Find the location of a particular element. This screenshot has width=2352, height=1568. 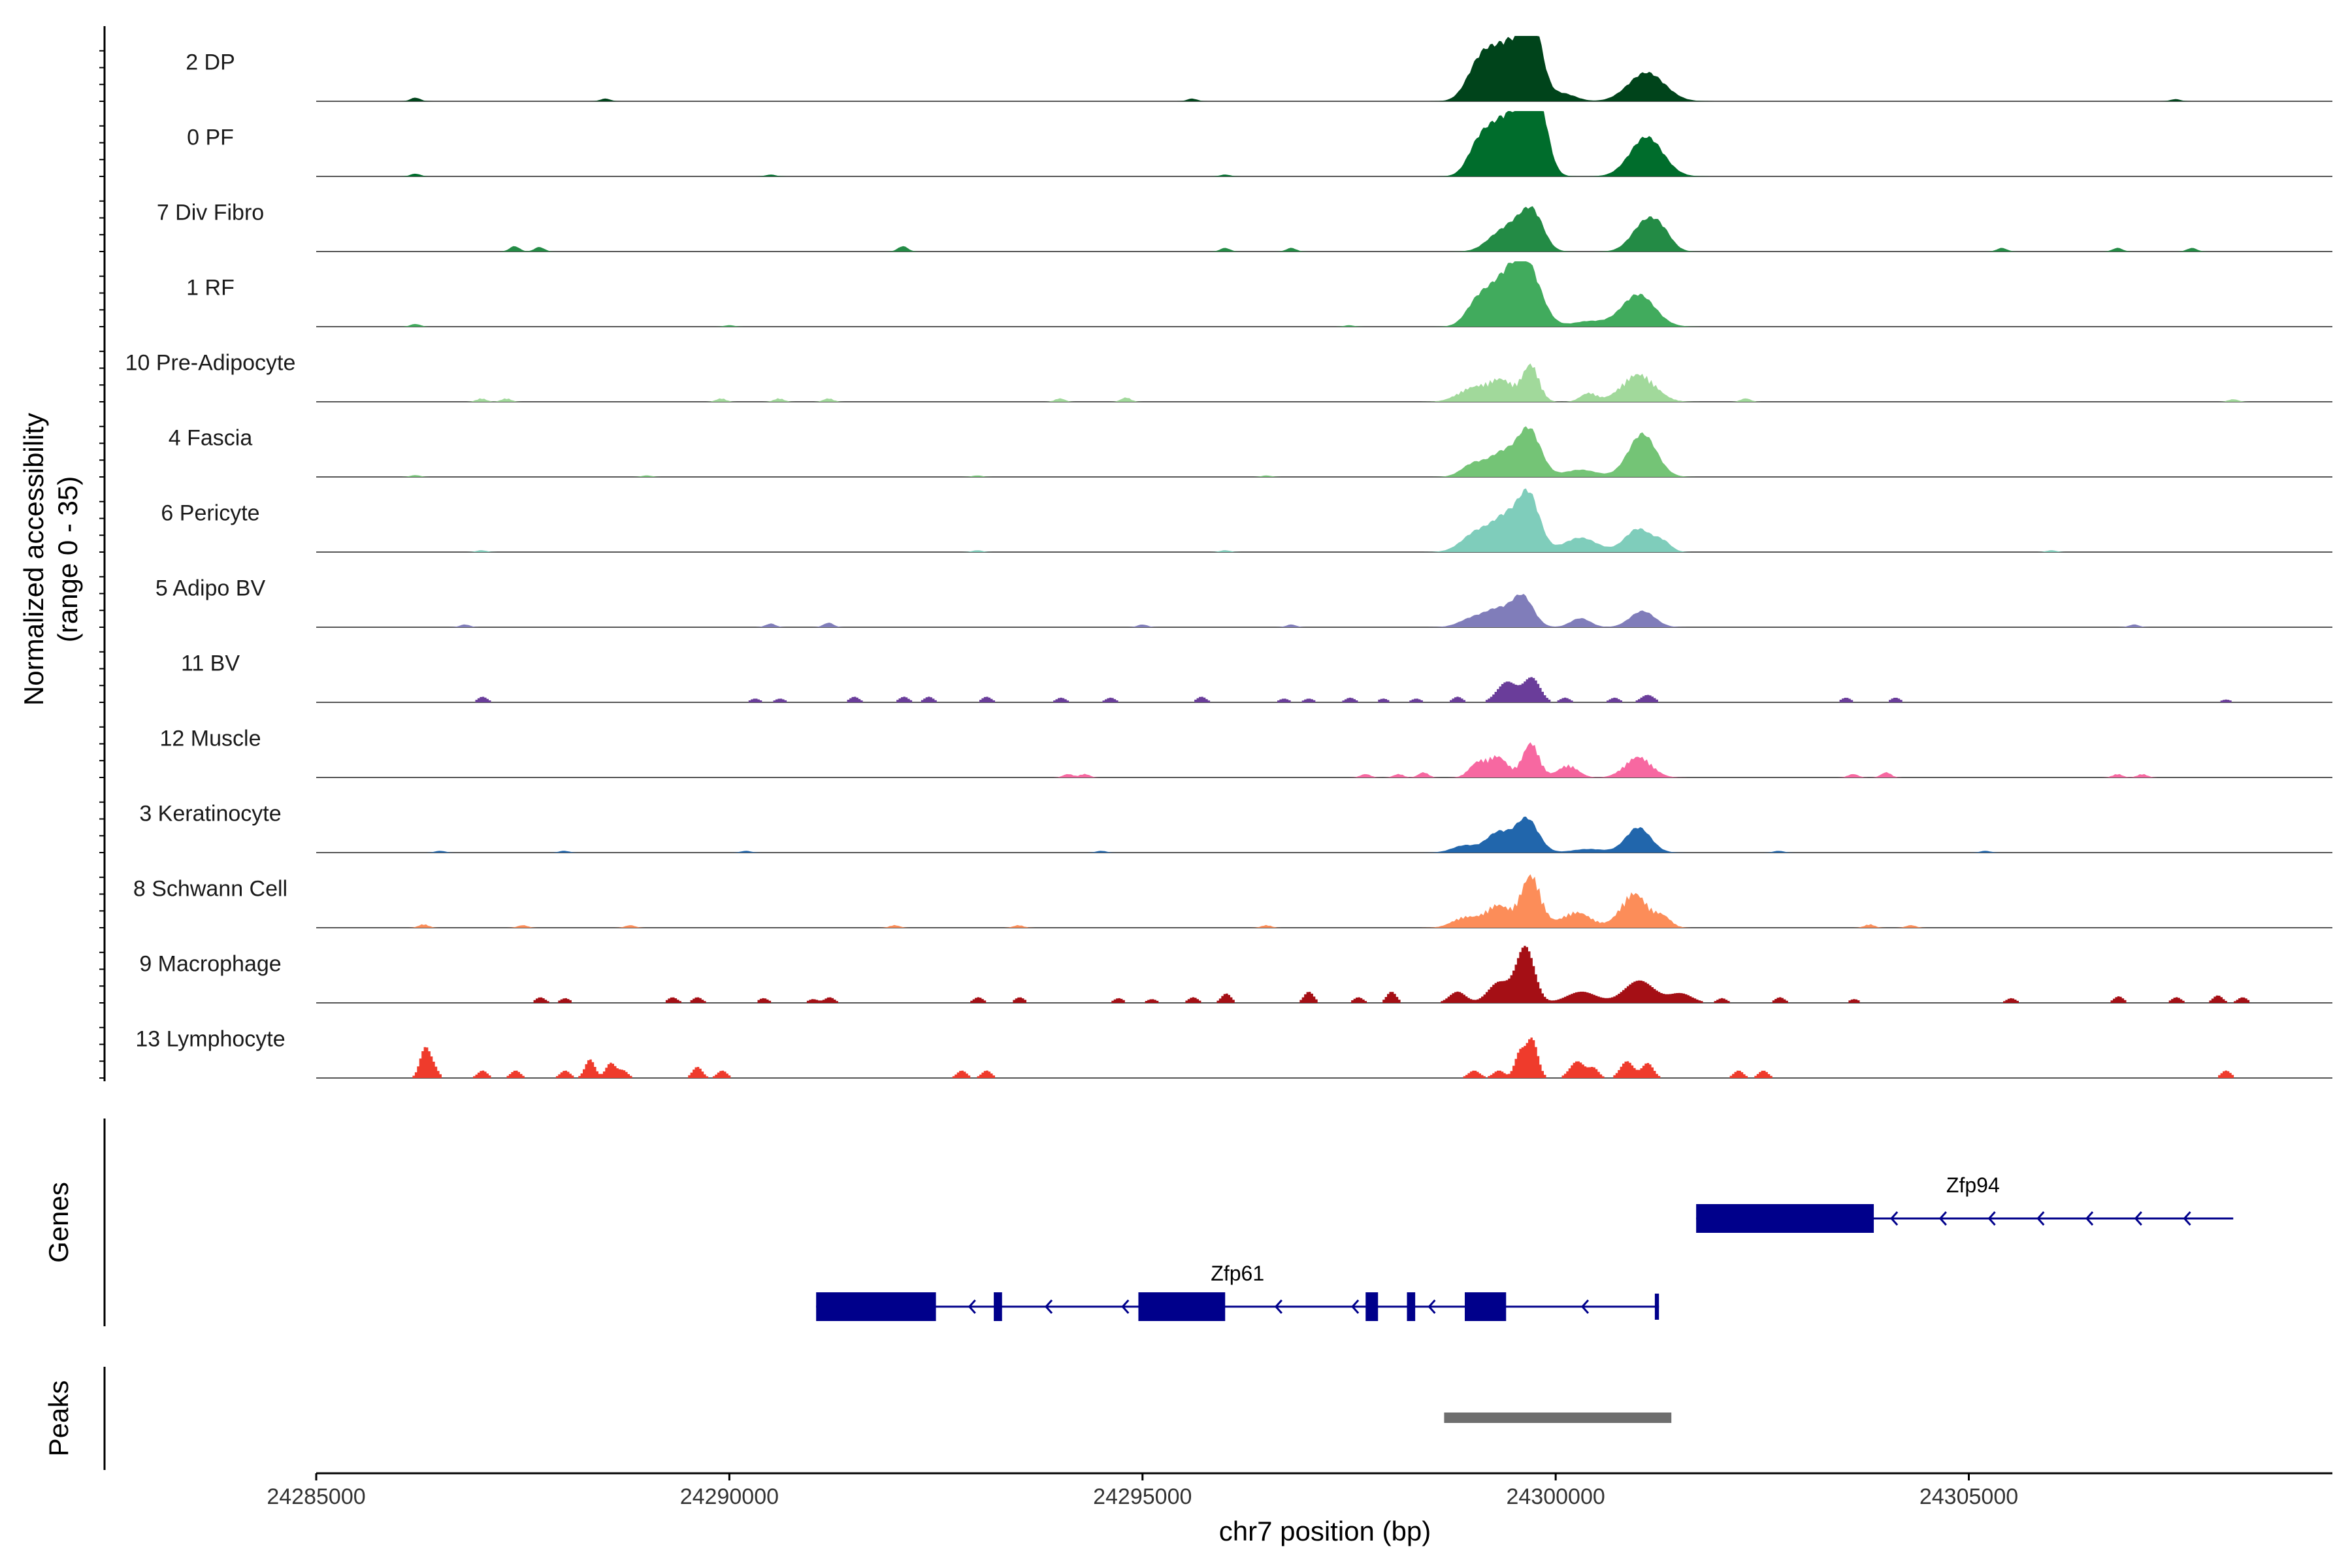

track-label: 0 PF is located at coordinates (210, 137).